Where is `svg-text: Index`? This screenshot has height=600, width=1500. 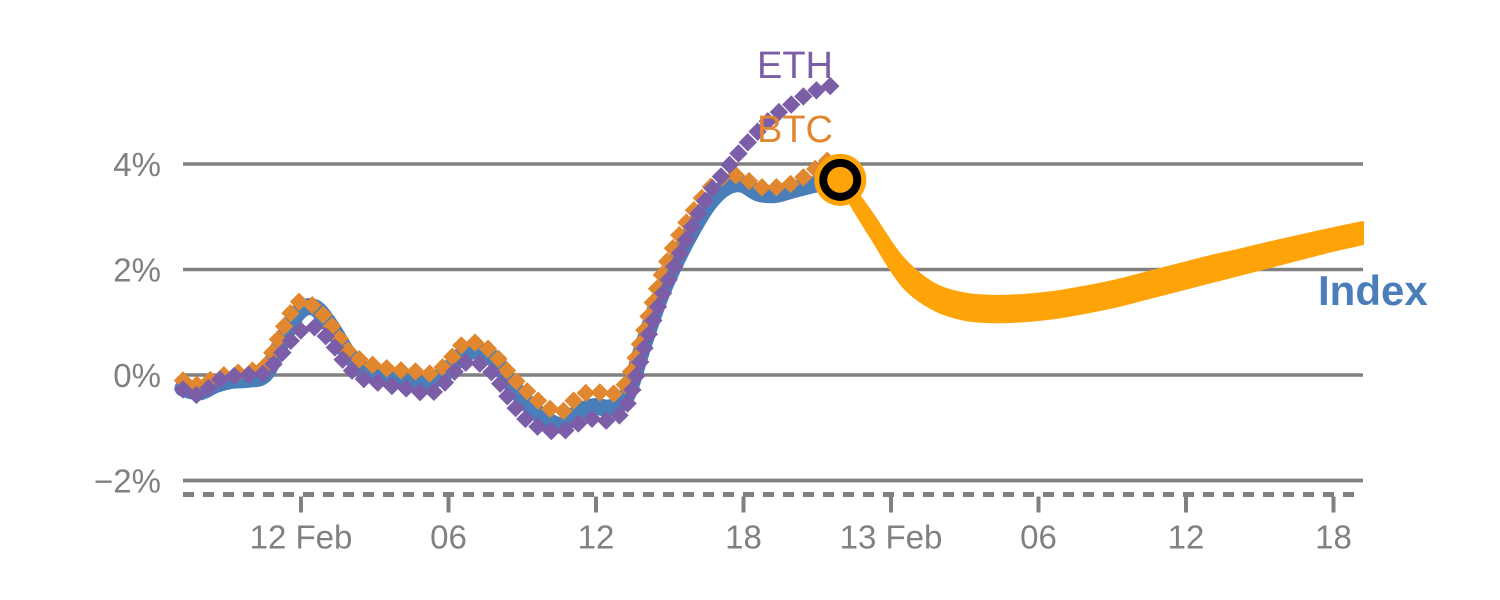
svg-text: Index is located at coordinates (1373, 290).